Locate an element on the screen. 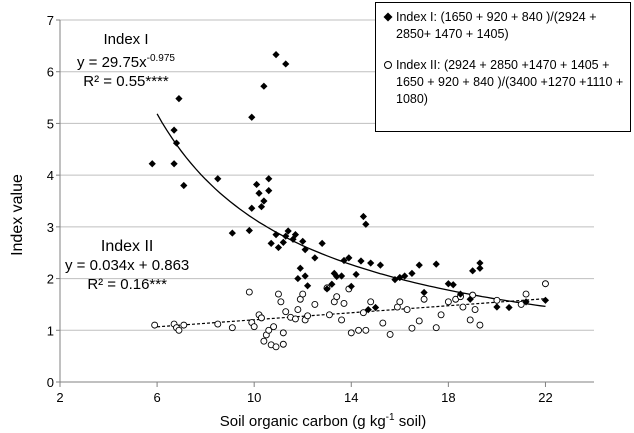 This screenshot has height=433, width=634. annotation-index2-equation: y = 0.034x + 0.863 is located at coordinates (127, 265).